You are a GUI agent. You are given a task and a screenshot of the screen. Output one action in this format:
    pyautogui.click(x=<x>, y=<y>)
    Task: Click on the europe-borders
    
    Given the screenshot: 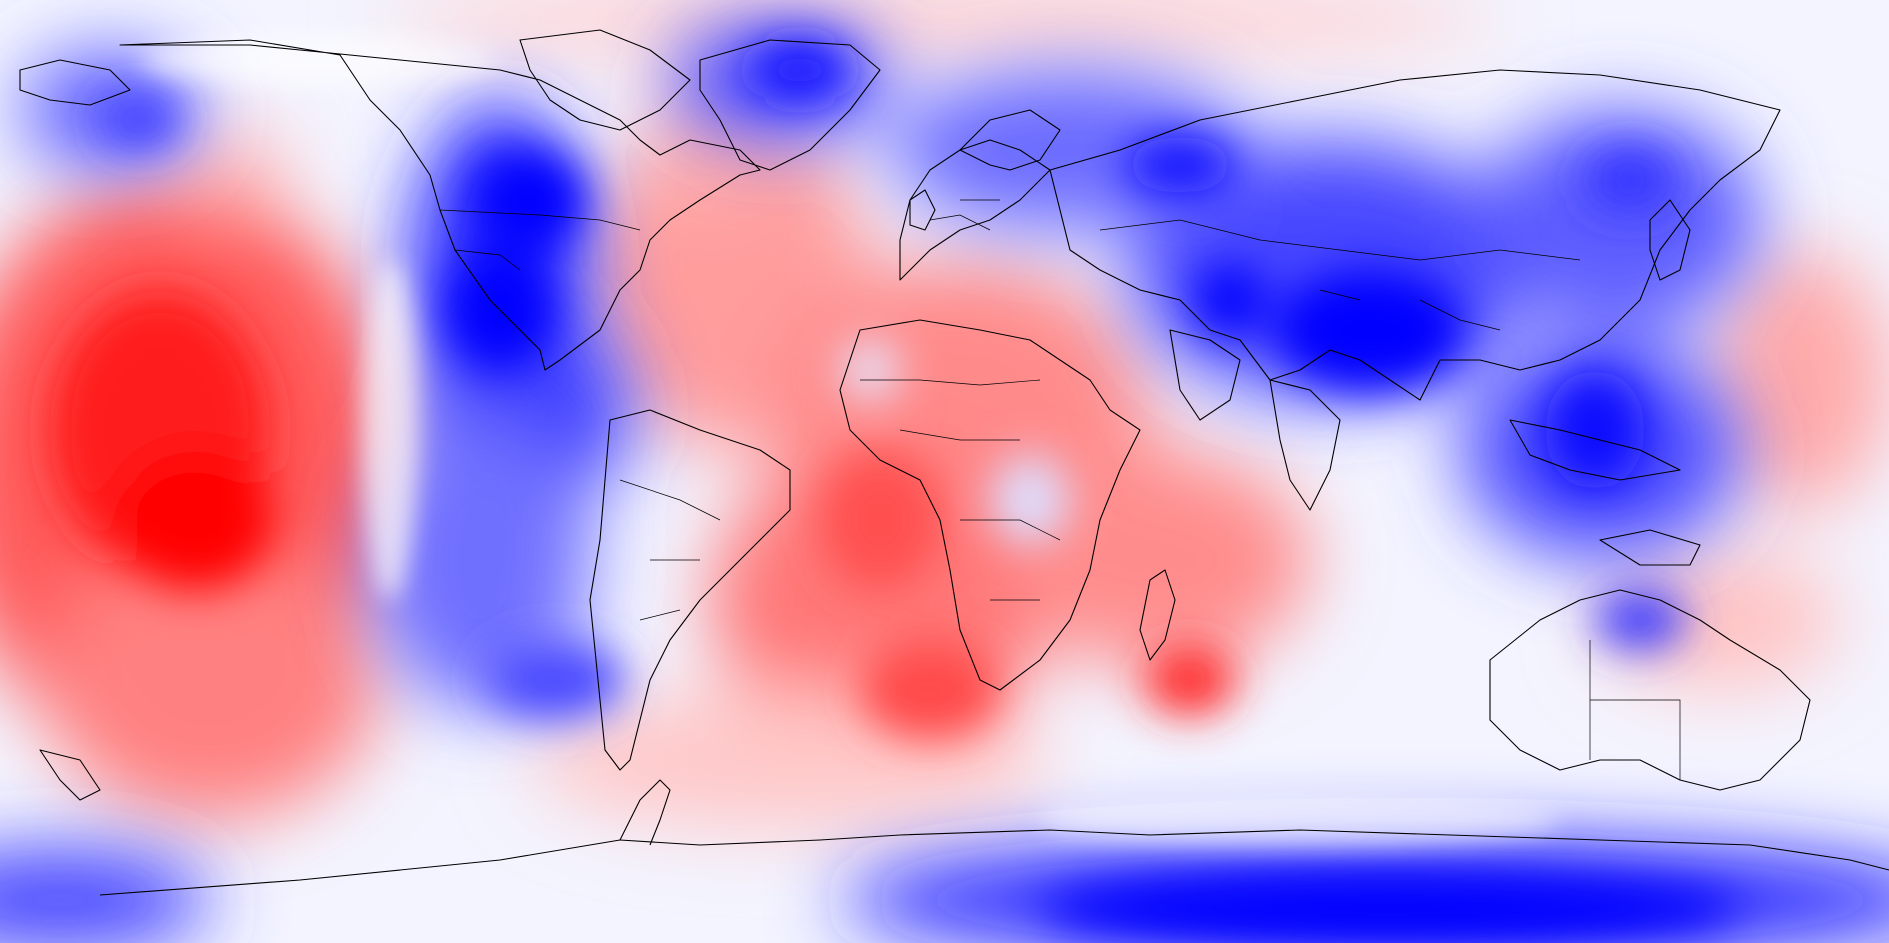 What is the action you would take?
    pyautogui.click(x=964, y=215)
    